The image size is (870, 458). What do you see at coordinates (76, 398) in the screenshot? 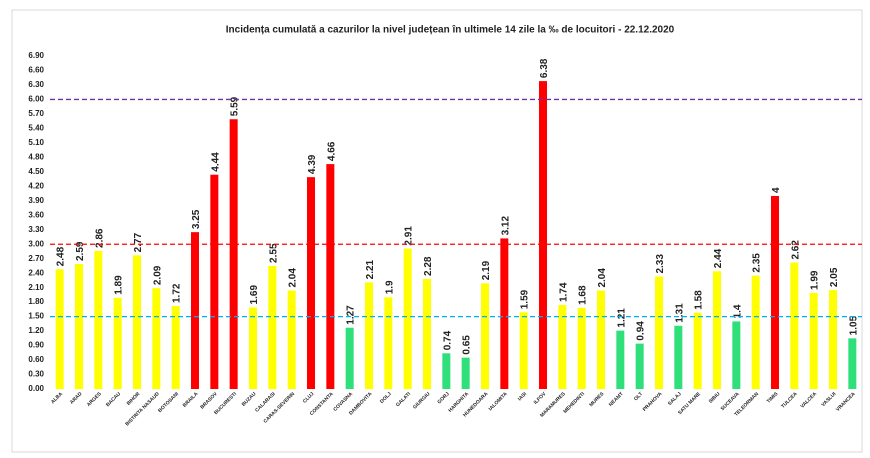
I see `x-tick-label: ARAD` at bounding box center [76, 398].